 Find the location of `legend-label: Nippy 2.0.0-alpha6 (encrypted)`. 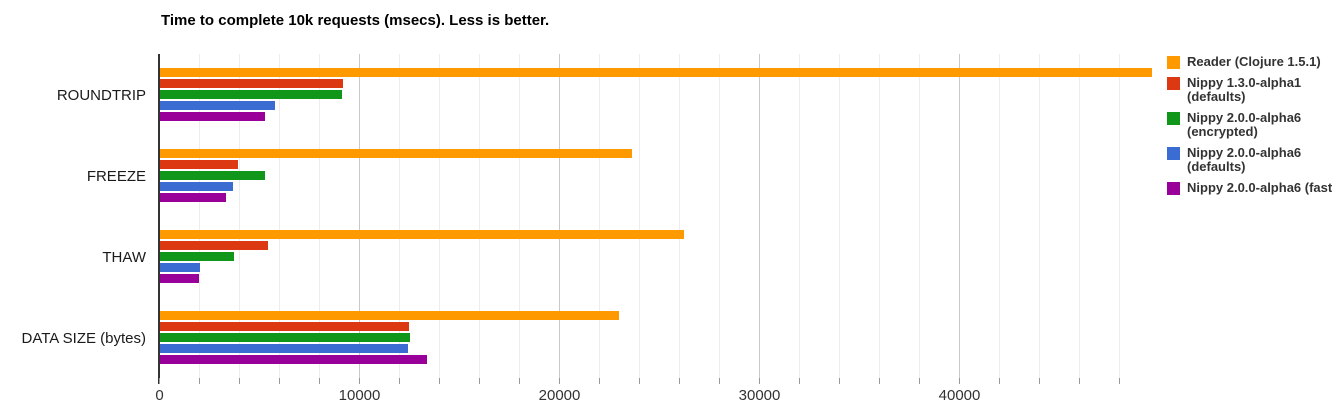

legend-label: Nippy 2.0.0-alpha6 (encrypted) is located at coordinates (1244, 124).